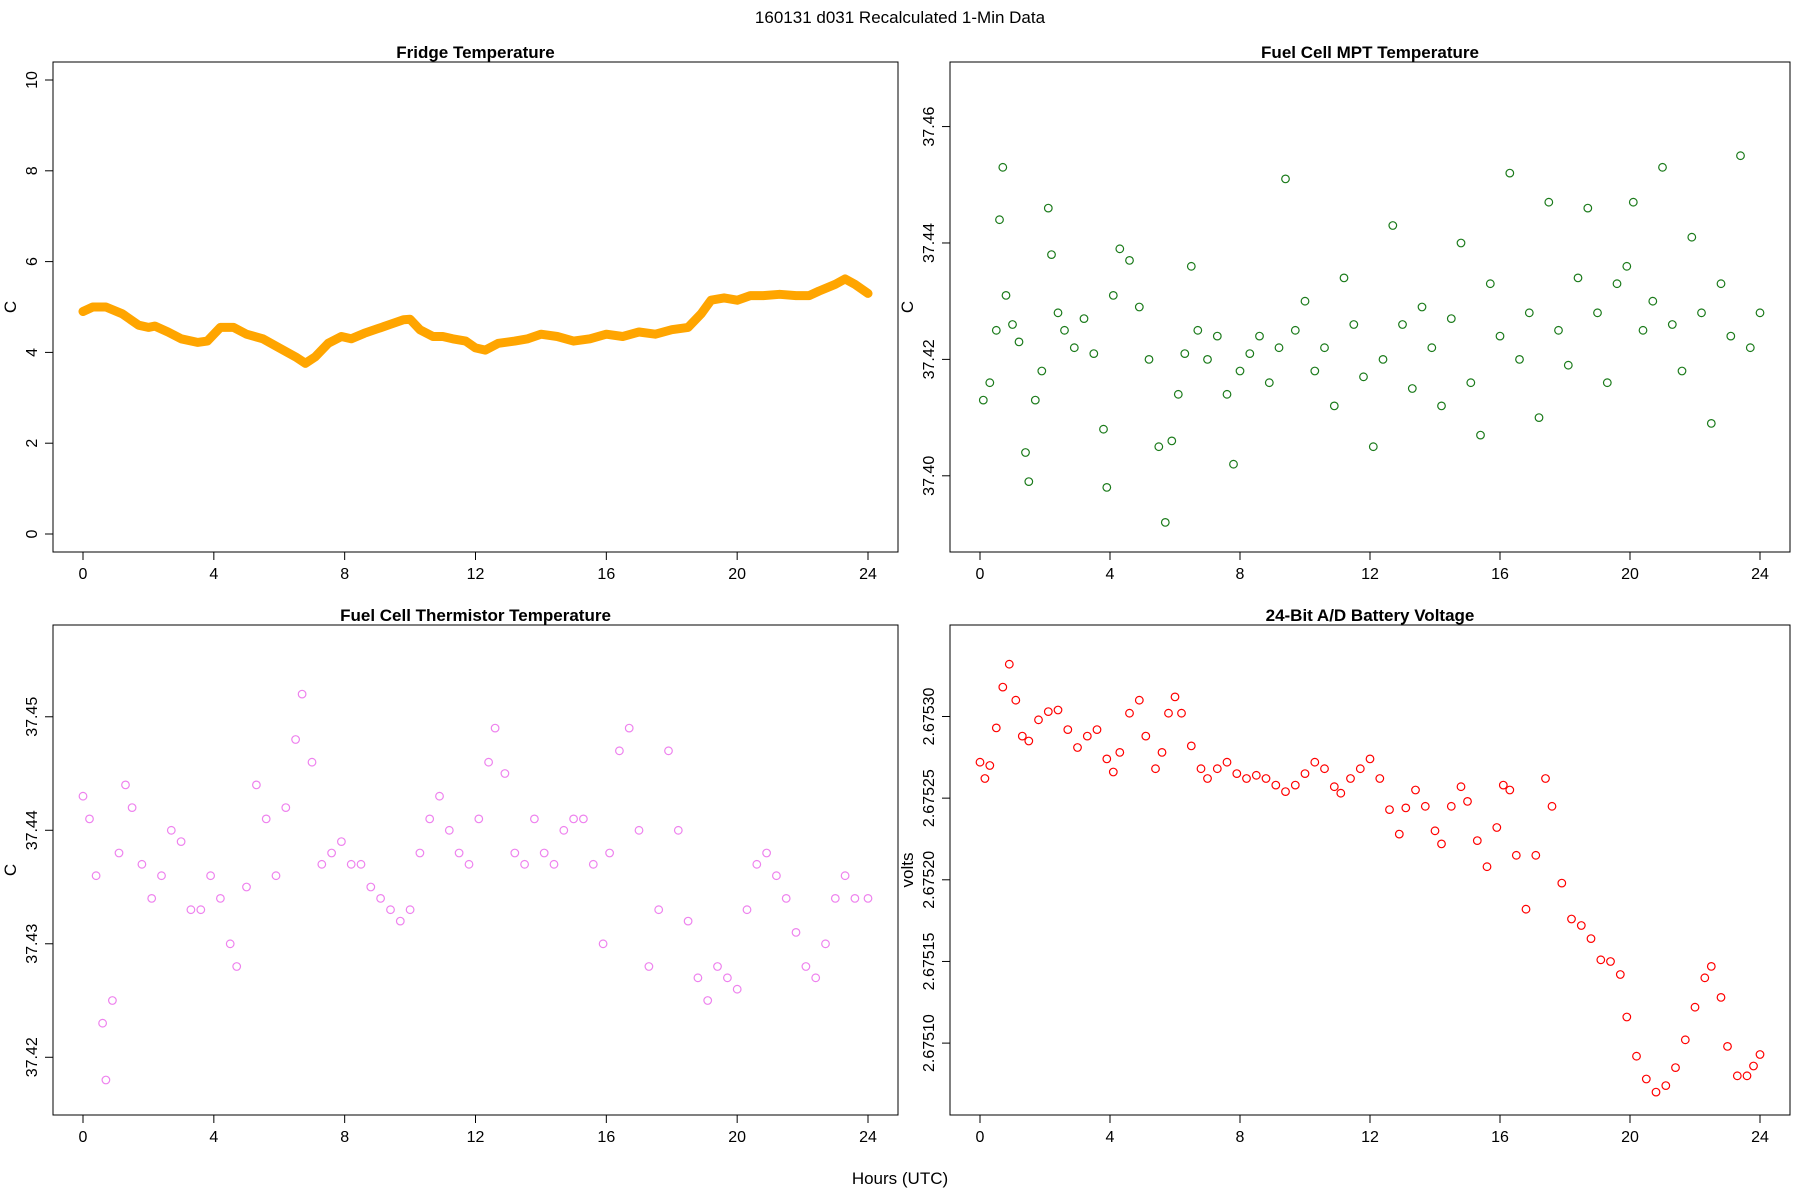  Describe the element at coordinates (929, 880) in the screenshot. I see `y-tick-label: 2.67520` at that location.